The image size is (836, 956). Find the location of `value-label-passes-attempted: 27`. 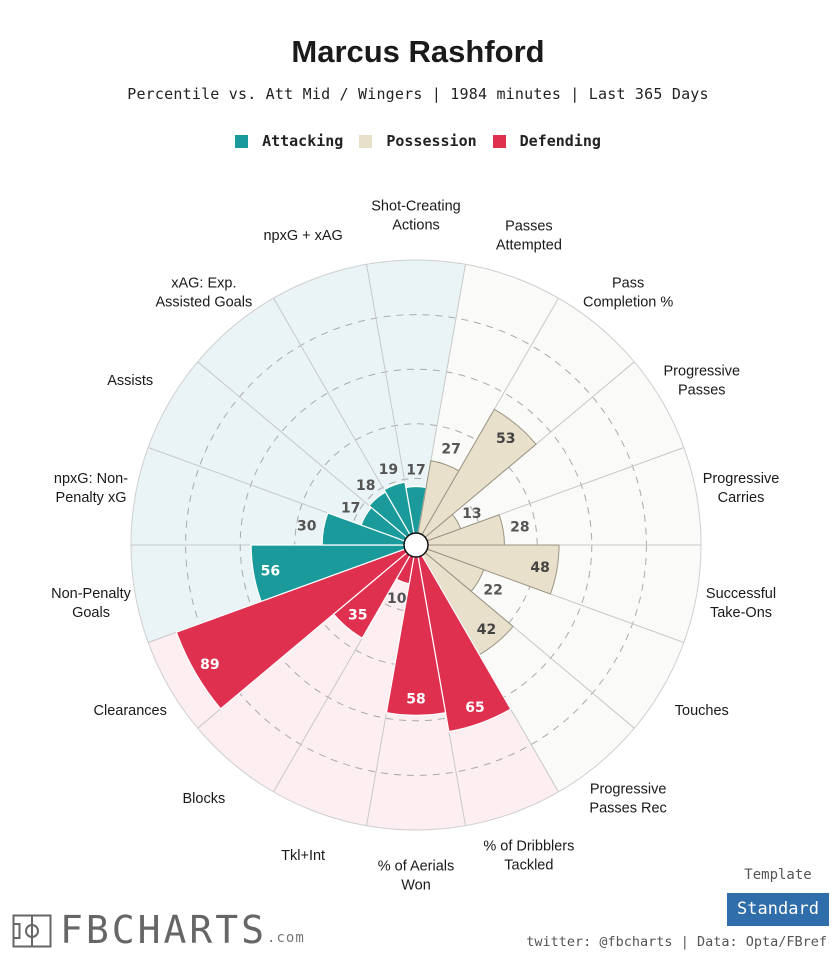

value-label-passes-attempted: 27 is located at coordinates (450, 449).